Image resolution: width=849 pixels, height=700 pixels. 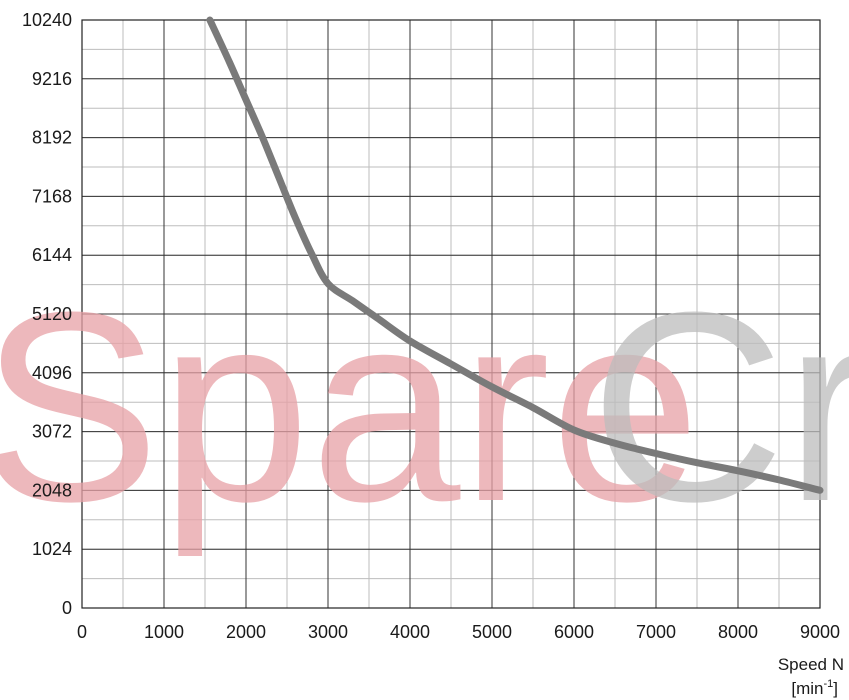 I want to click on x-axis-unit: [min-1], so click(x=814, y=688).